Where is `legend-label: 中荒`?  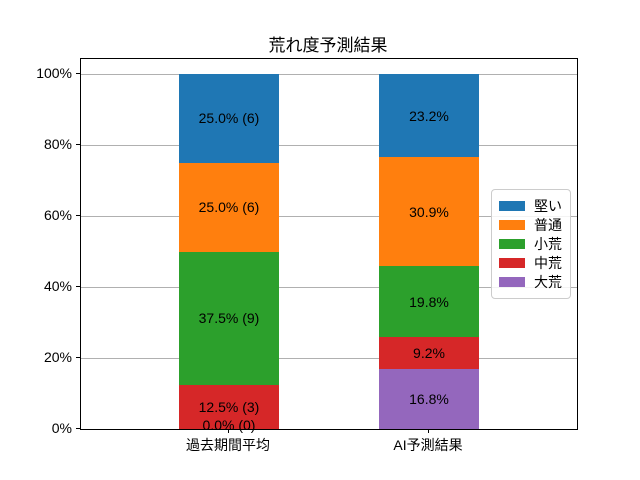
legend-label: 中荒 is located at coordinates (548, 263).